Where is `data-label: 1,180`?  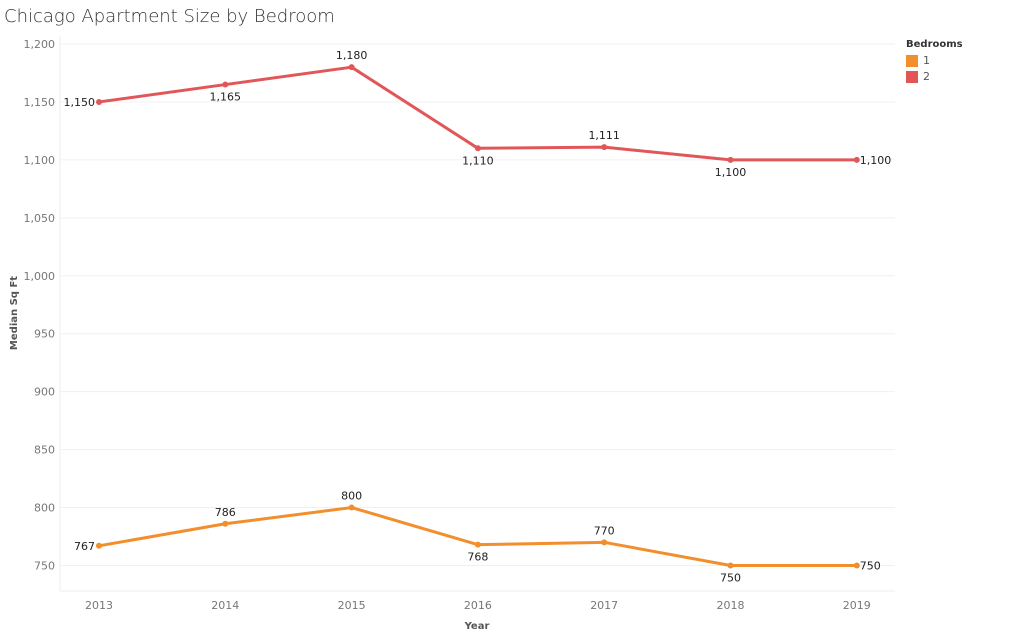
data-label: 1,180 is located at coordinates (352, 55).